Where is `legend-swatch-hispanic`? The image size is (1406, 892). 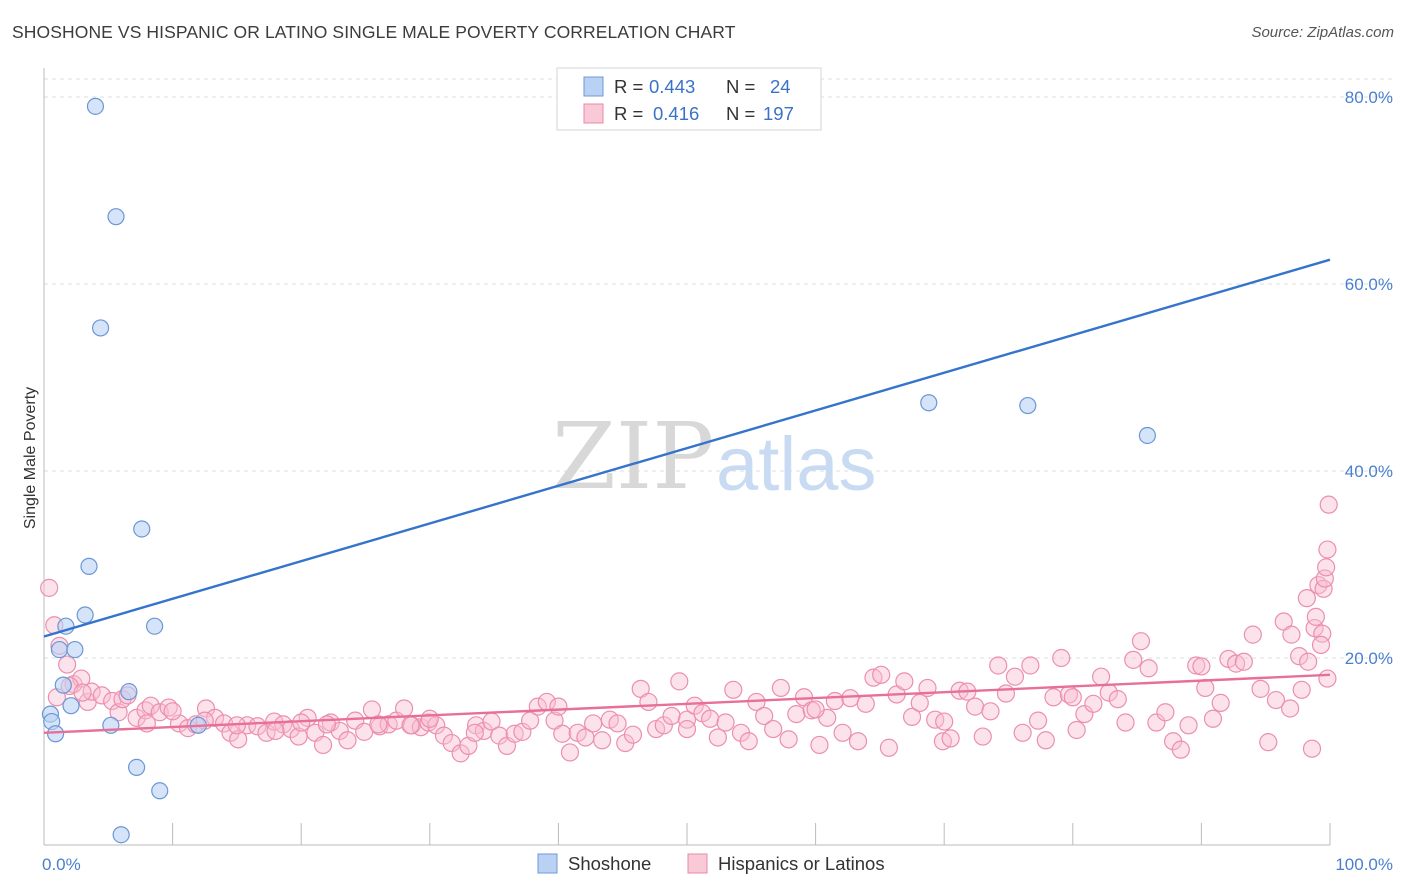
legend-swatch-hispanic is located at coordinates (593, 113).